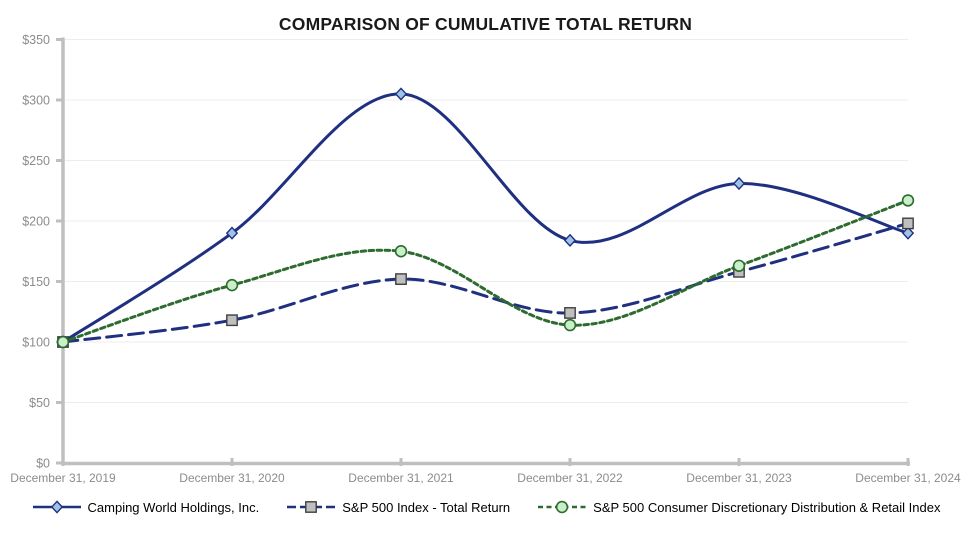 The width and height of the screenshot is (971, 550). I want to click on x-axis-label: December 31, 2024, so click(908, 478).